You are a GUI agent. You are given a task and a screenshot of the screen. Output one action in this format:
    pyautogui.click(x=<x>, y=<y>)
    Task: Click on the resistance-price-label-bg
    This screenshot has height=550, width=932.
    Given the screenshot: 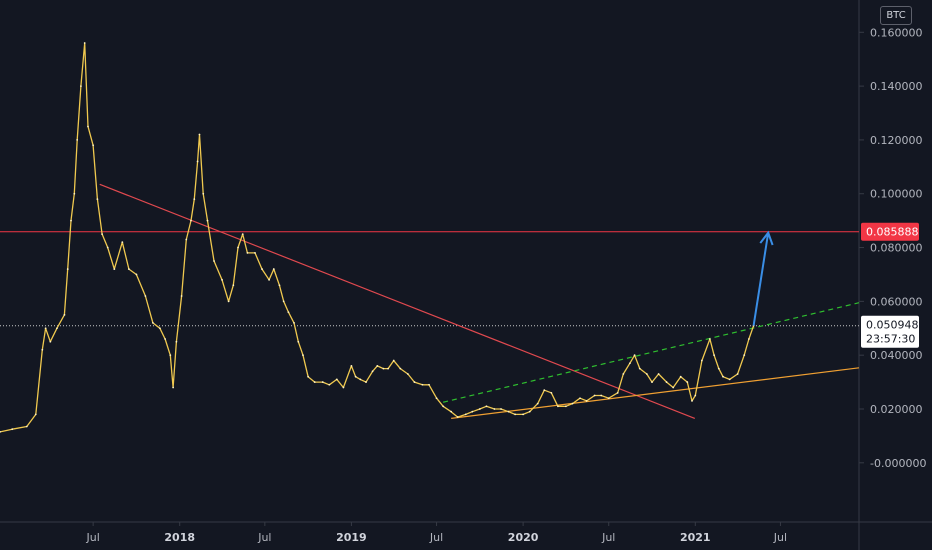 What is the action you would take?
    pyautogui.click(x=890, y=231)
    